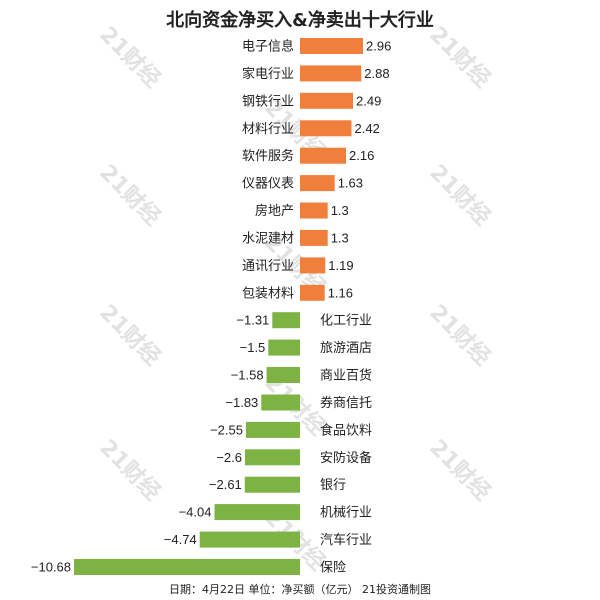  I want to click on category-label: 商业百货, so click(346, 376).